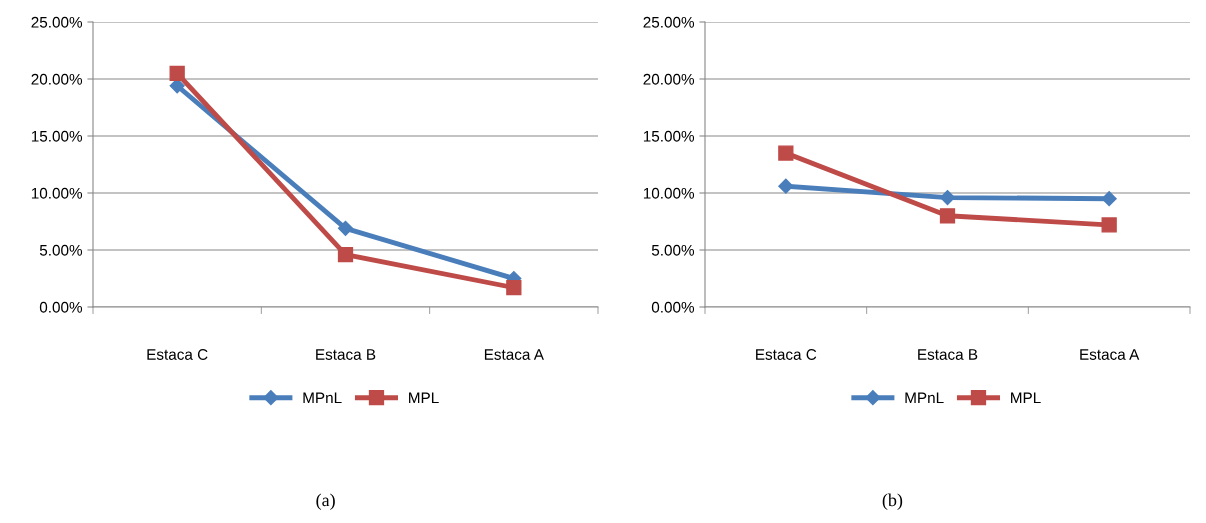  What do you see at coordinates (325, 501) in the screenshot?
I see `text: (a)` at bounding box center [325, 501].